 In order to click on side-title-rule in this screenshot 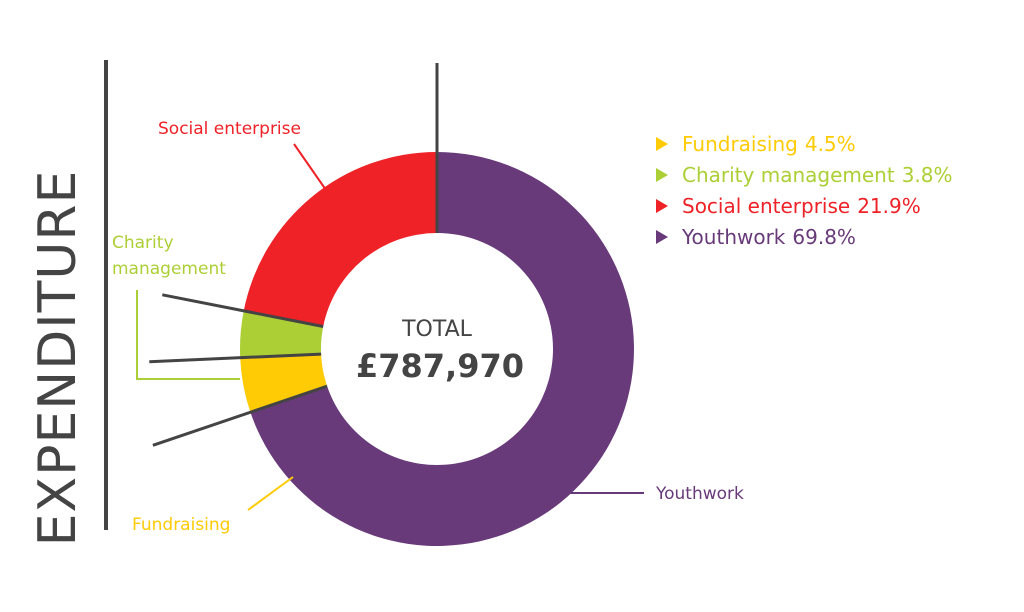, I will do `click(106, 295)`.